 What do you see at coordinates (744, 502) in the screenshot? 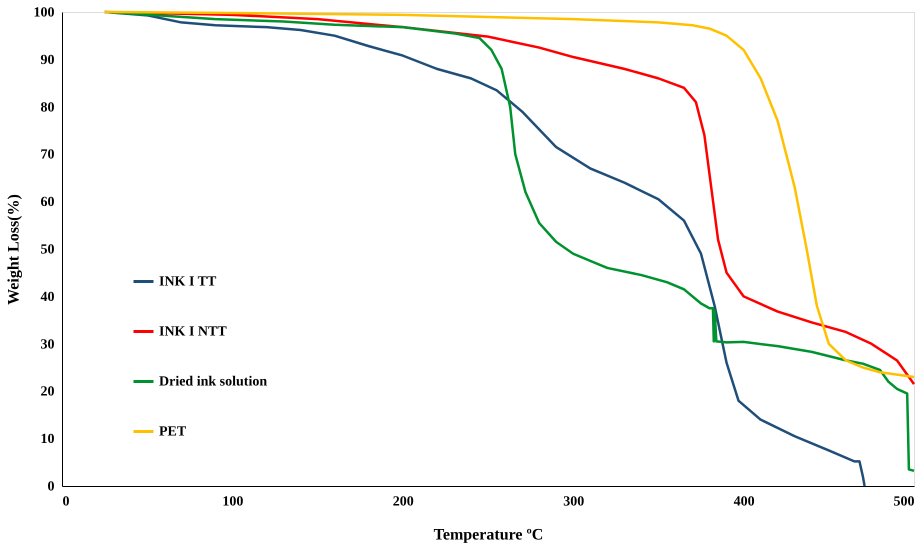
I see `x-tick-label: 400` at bounding box center [744, 502].